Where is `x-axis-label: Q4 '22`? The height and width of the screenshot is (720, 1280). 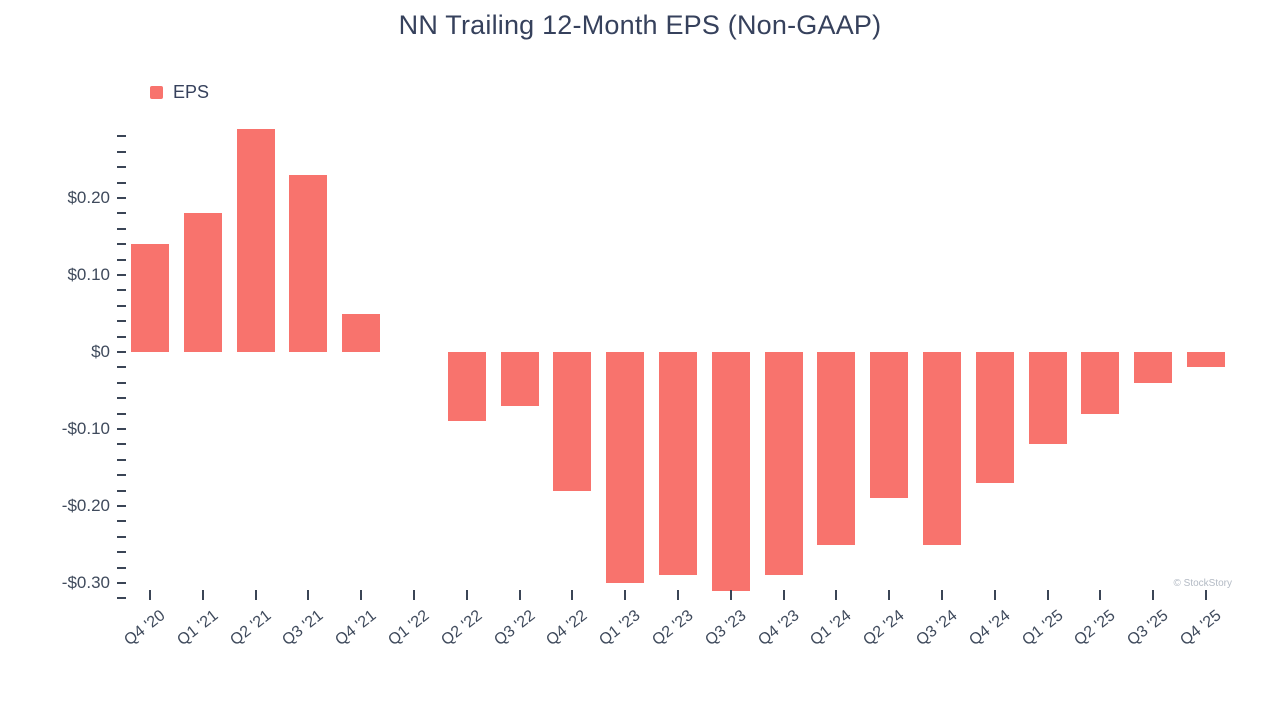 x-axis-label: Q4 '22 is located at coordinates (567, 628).